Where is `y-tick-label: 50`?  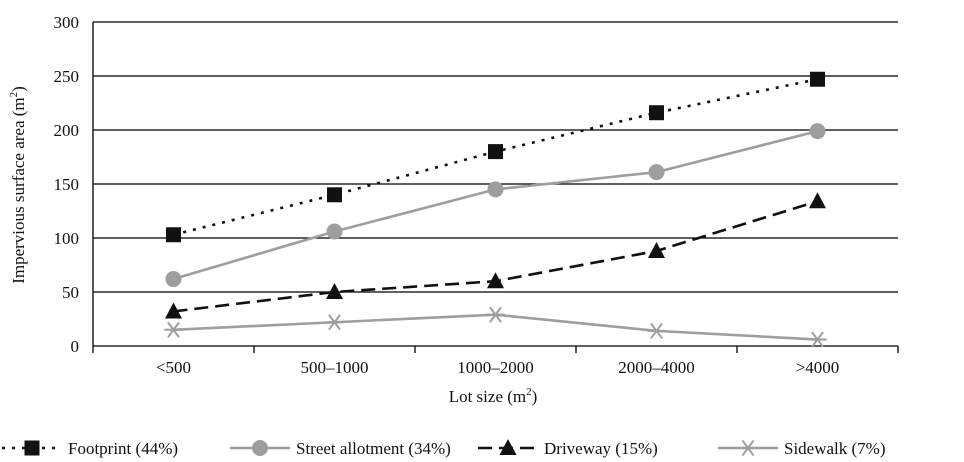
y-tick-label: 50 is located at coordinates (70, 292).